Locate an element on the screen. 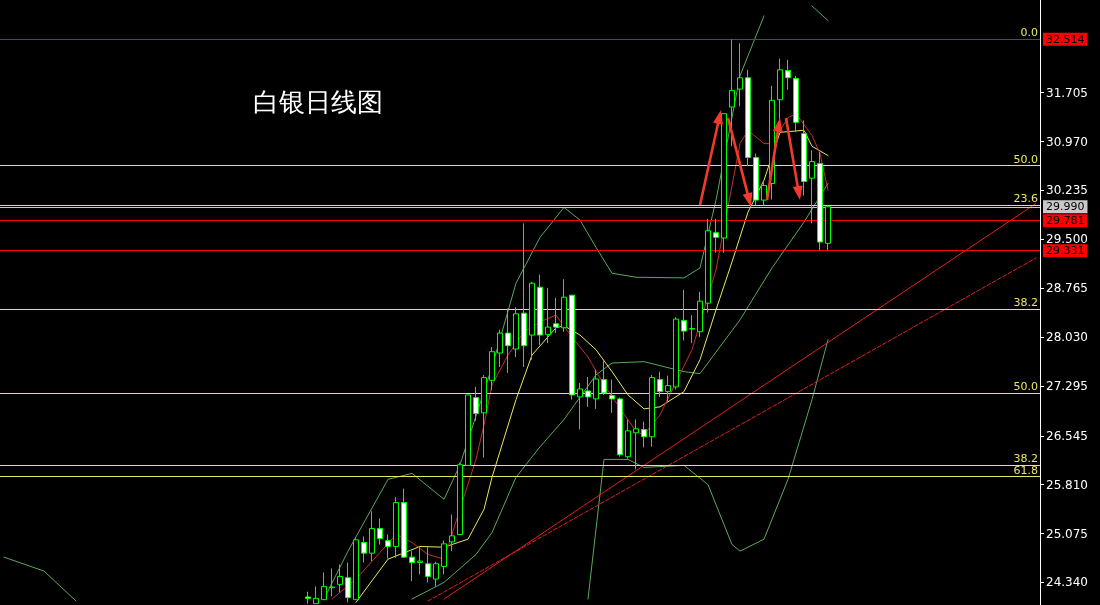 The width and height of the screenshot is (1100, 605). y-tick-label: 25.075 is located at coordinates (1067, 533).